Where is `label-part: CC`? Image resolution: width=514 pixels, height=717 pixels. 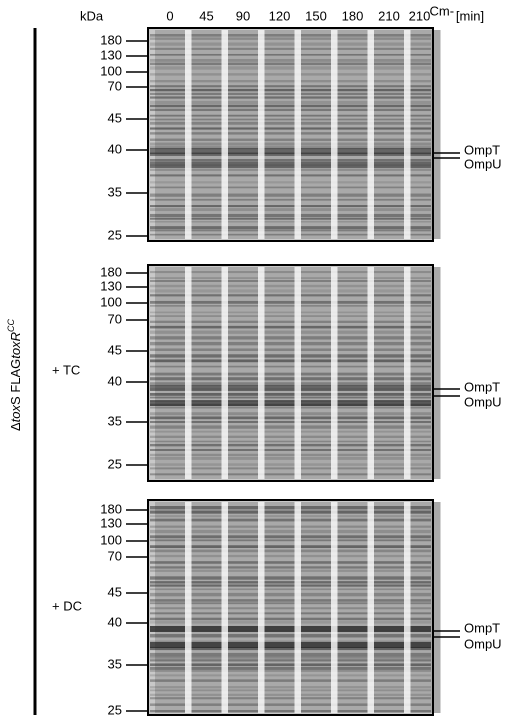 label-part: CC is located at coordinates (11, 324).